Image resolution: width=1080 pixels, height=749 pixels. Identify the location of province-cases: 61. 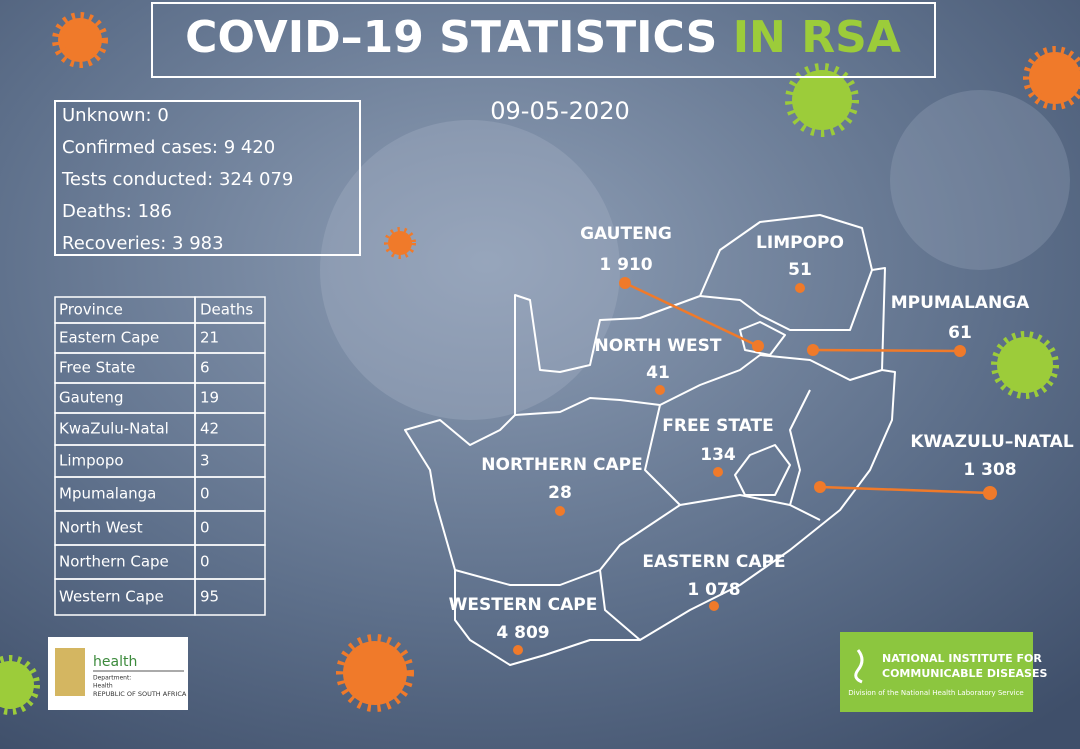
(960, 333).